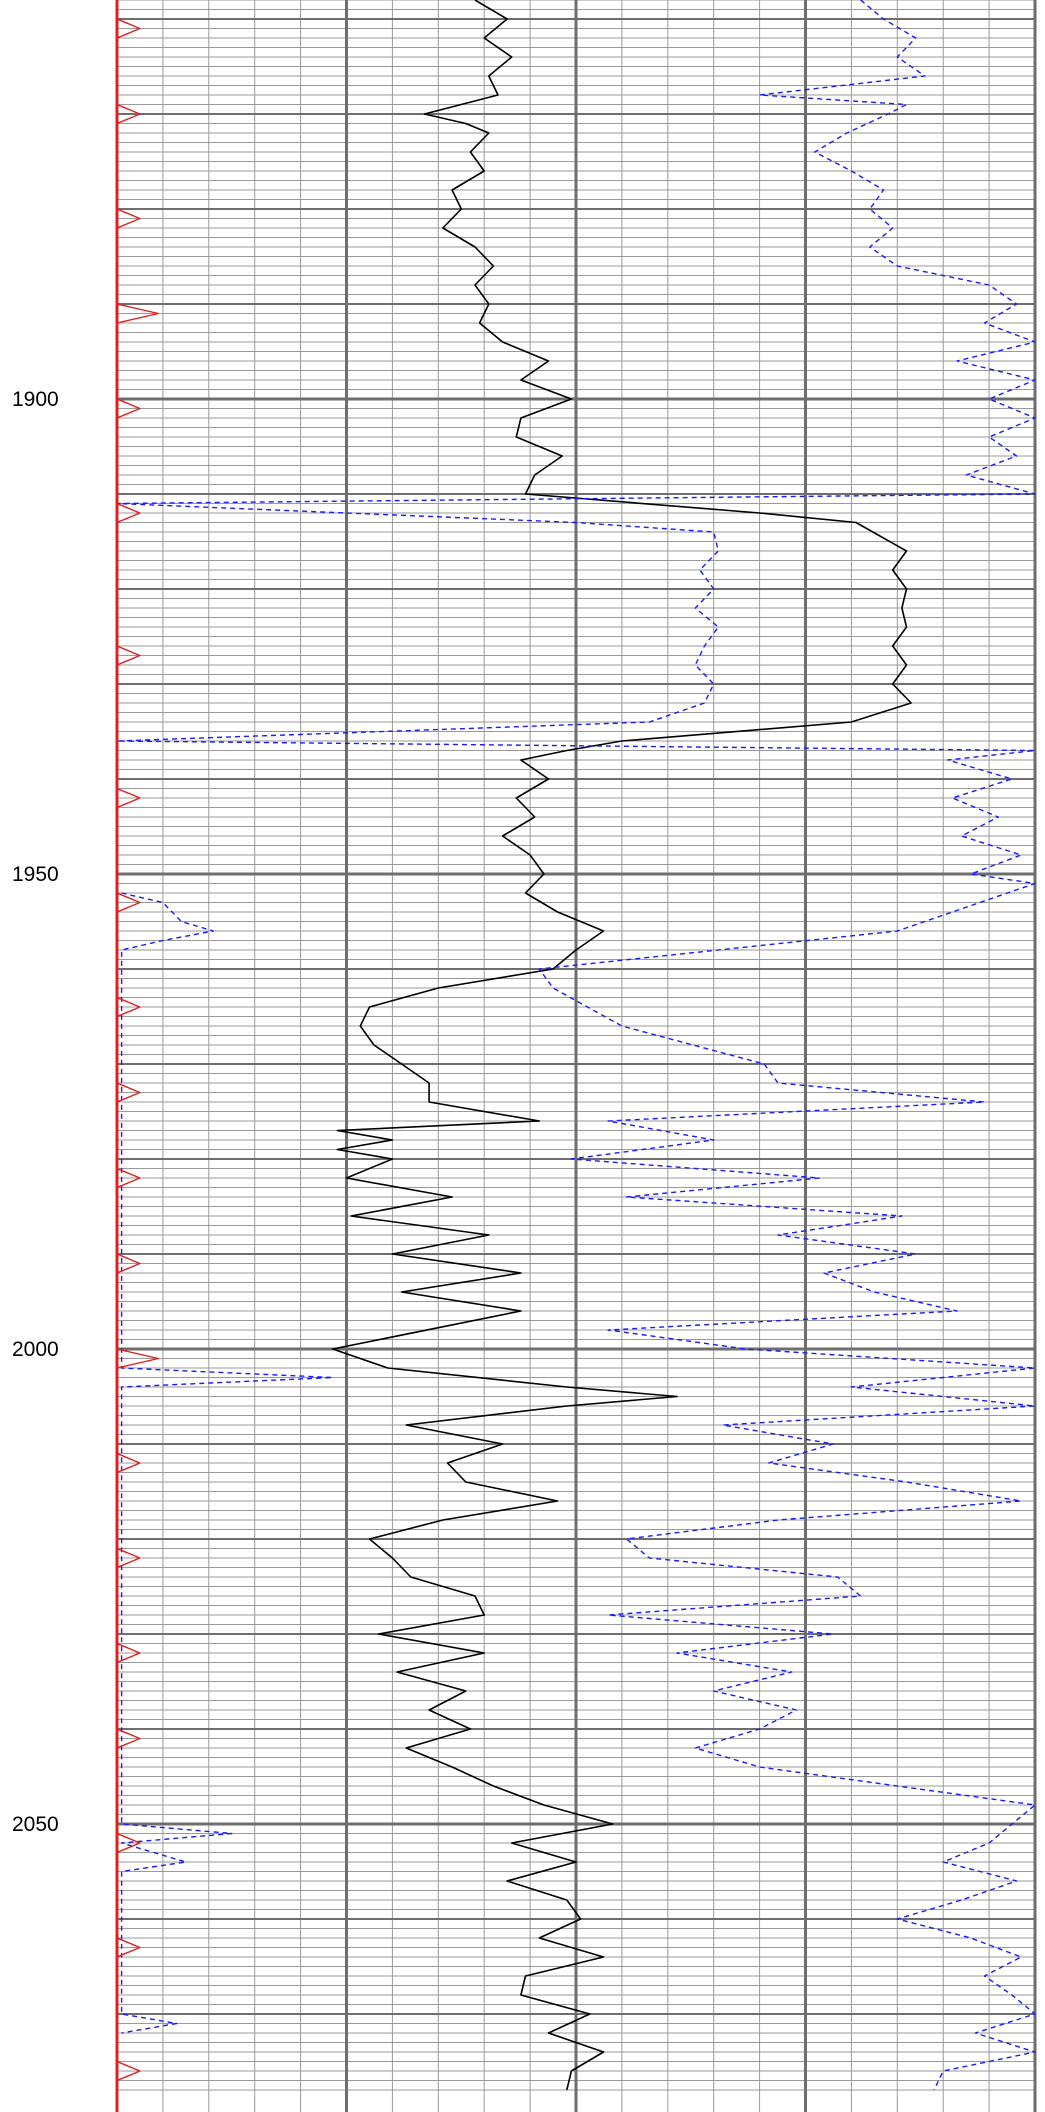 The image size is (1045, 2112). I want to click on depth-label-2050: 2050, so click(35, 1824).